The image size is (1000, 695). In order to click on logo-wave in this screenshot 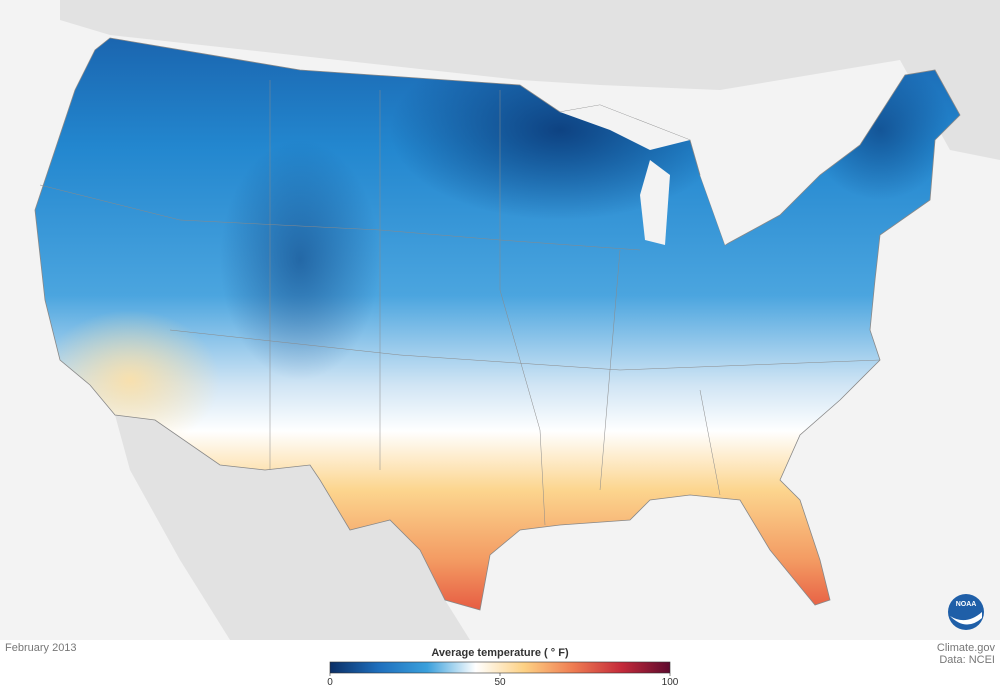, I will do `click(966, 618)`.